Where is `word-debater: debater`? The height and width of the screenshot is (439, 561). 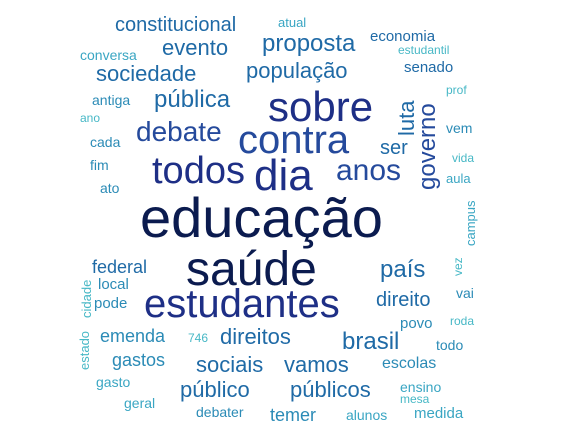 word-debater: debater is located at coordinates (220, 412).